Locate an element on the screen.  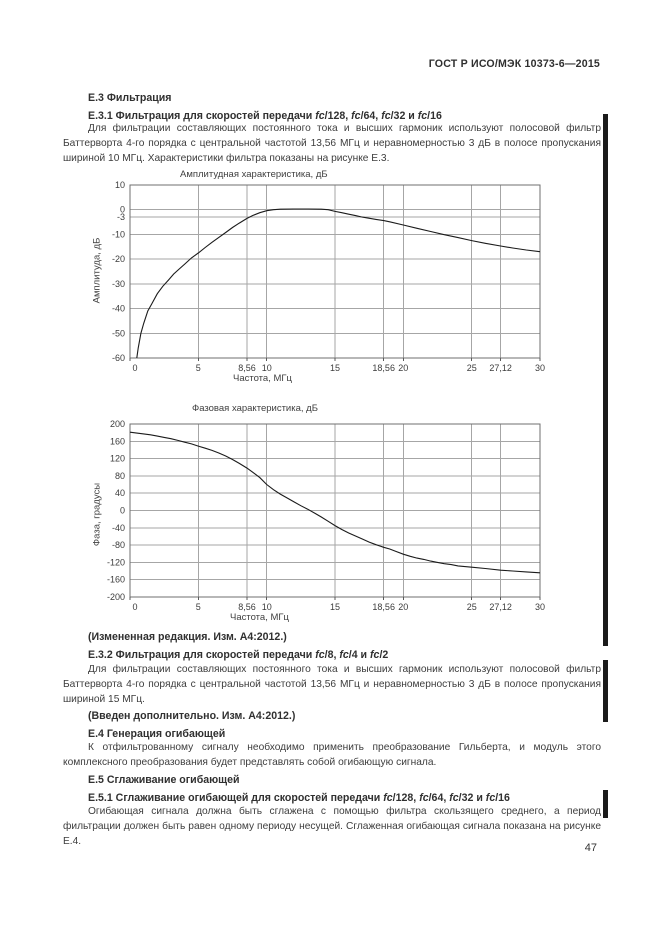
amplitude-x-axis-label: Частота, МГц is located at coordinates (262, 378).